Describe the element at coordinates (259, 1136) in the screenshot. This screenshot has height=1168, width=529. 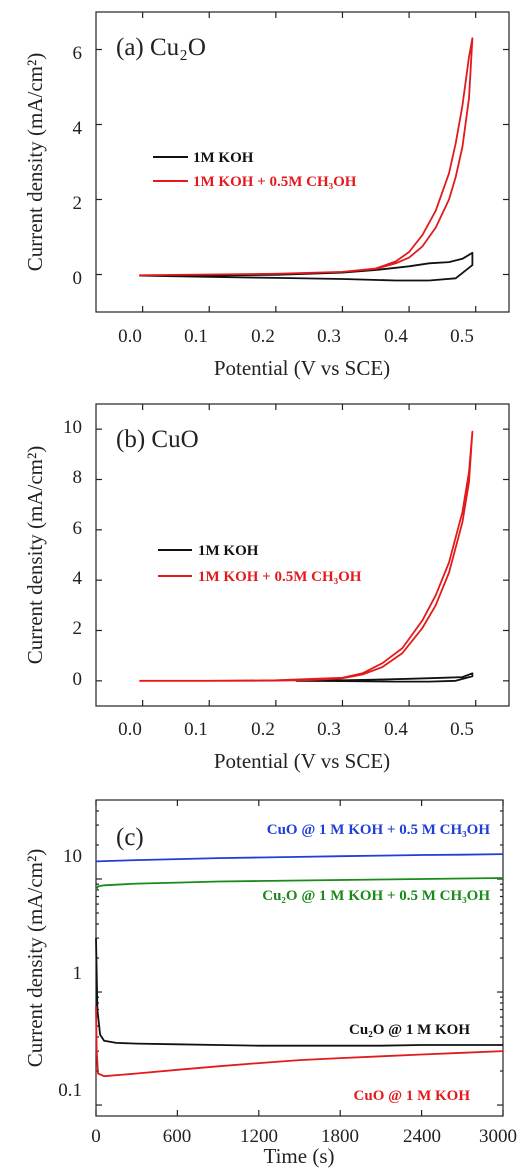
I see `panel-c-xtick-label: 1200` at that location.